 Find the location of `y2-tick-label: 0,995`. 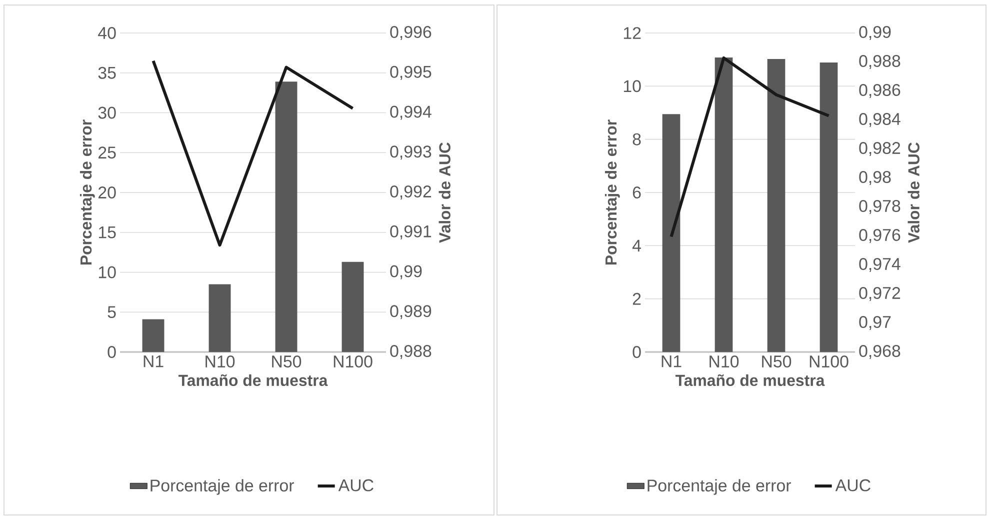

y2-tick-label: 0,995 is located at coordinates (411, 73).